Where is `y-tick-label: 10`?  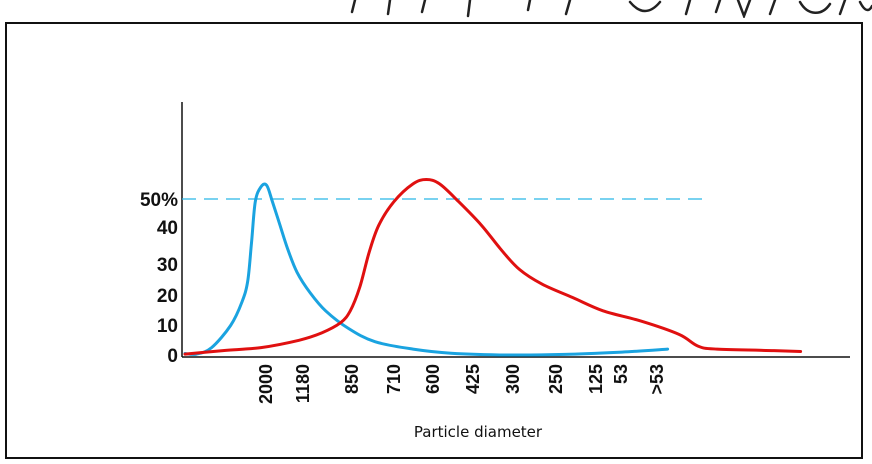
y-tick-label: 10 is located at coordinates (167, 326).